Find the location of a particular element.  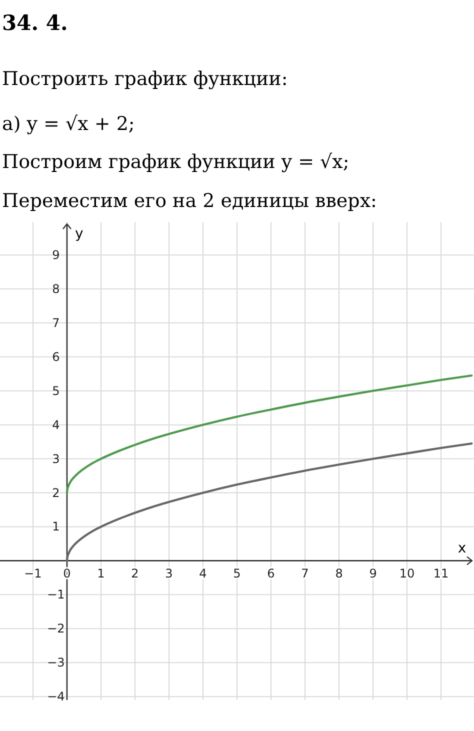

text: Построим график функции y = √x; is located at coordinates (176, 162).